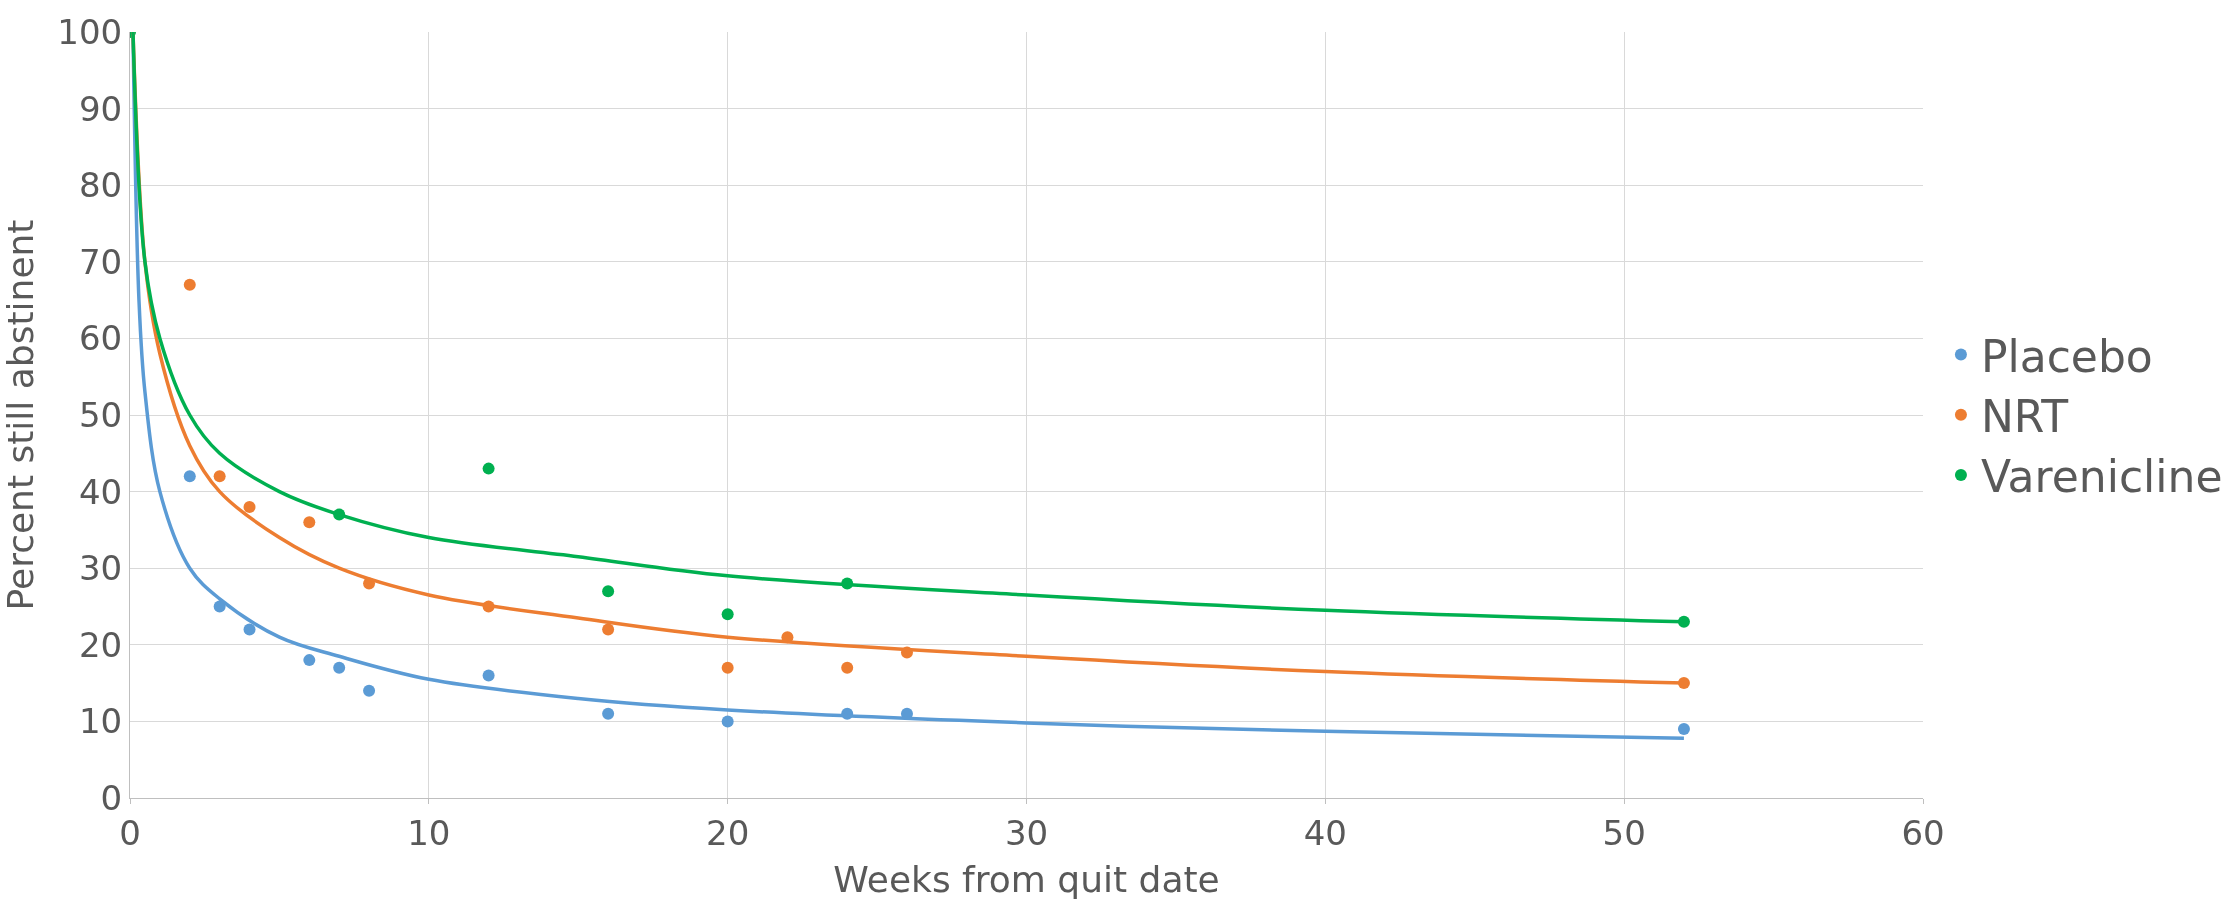  I want to click on x-tick-label: 10, so click(429, 832).